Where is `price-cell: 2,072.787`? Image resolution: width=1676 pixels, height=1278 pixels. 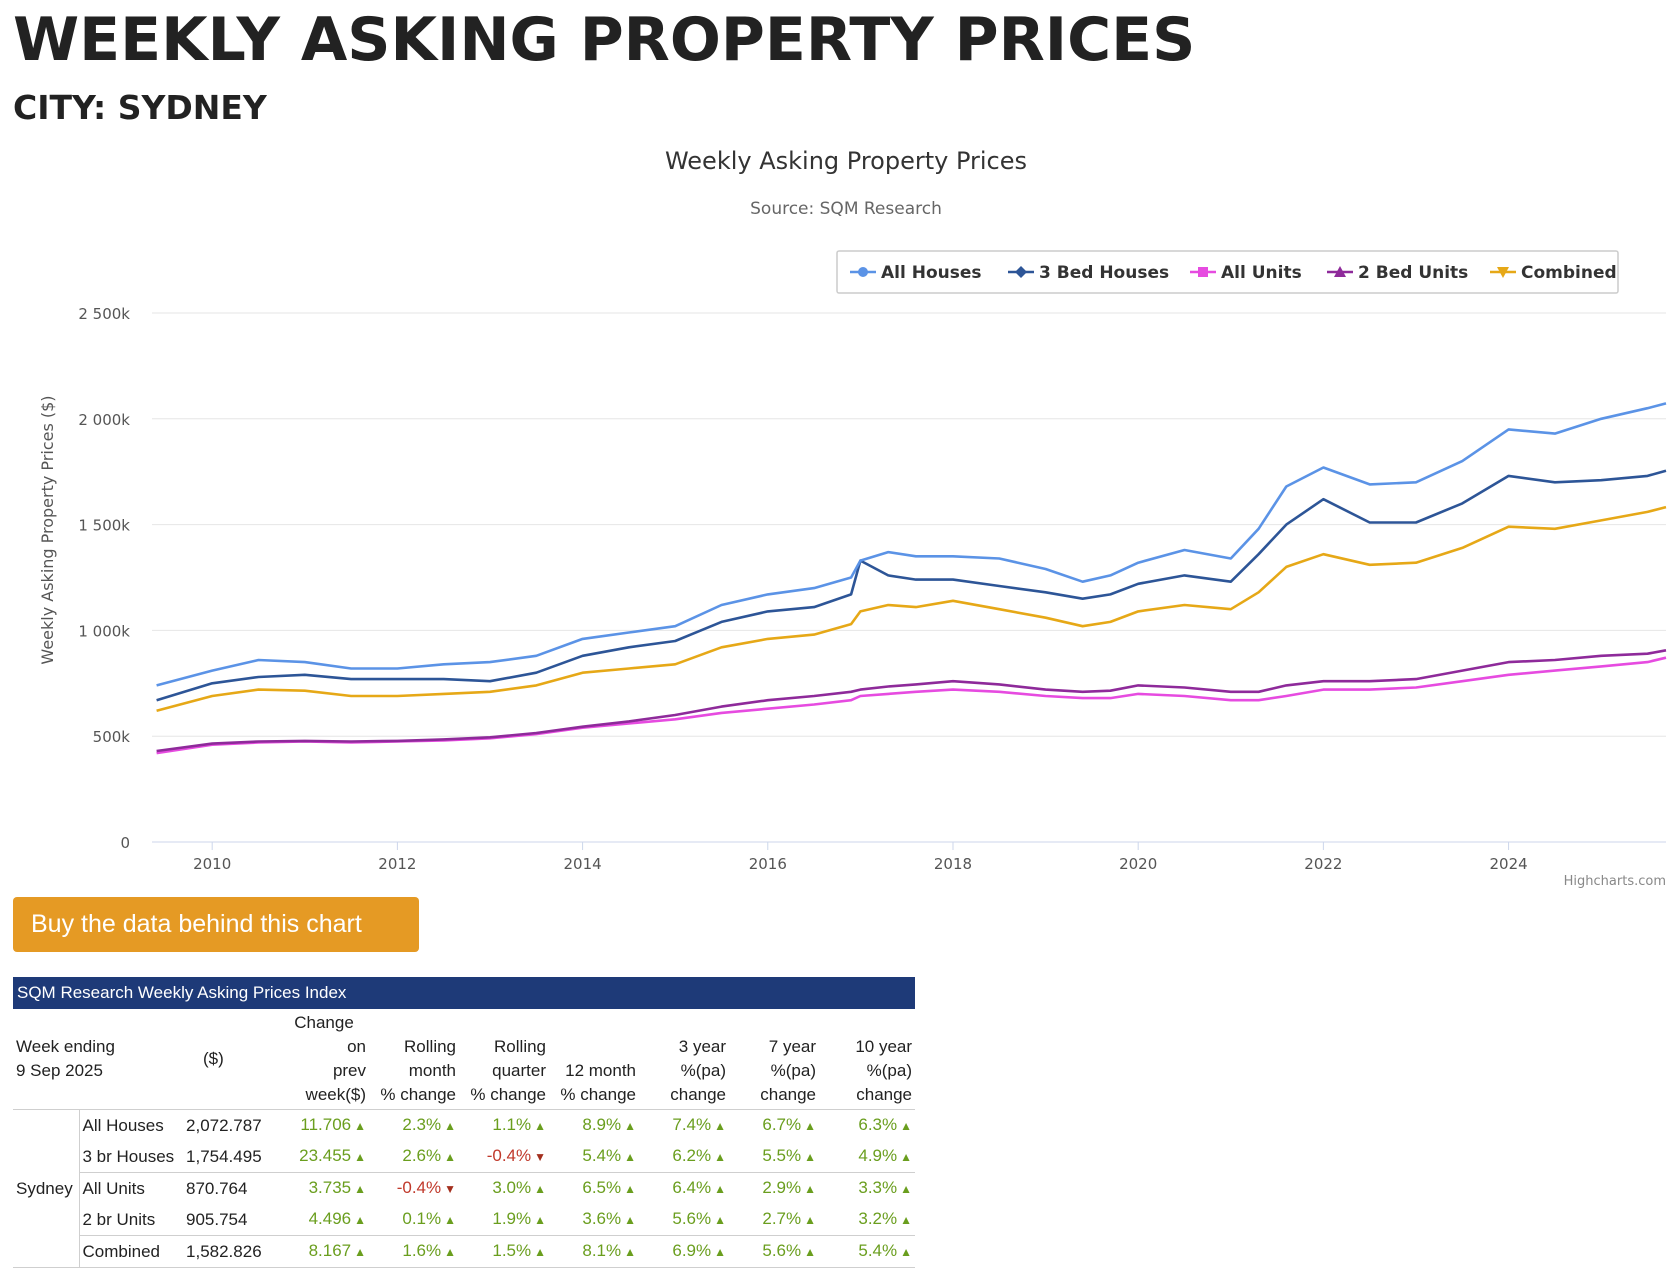
price-cell: 2,072.787 is located at coordinates (224, 1125).